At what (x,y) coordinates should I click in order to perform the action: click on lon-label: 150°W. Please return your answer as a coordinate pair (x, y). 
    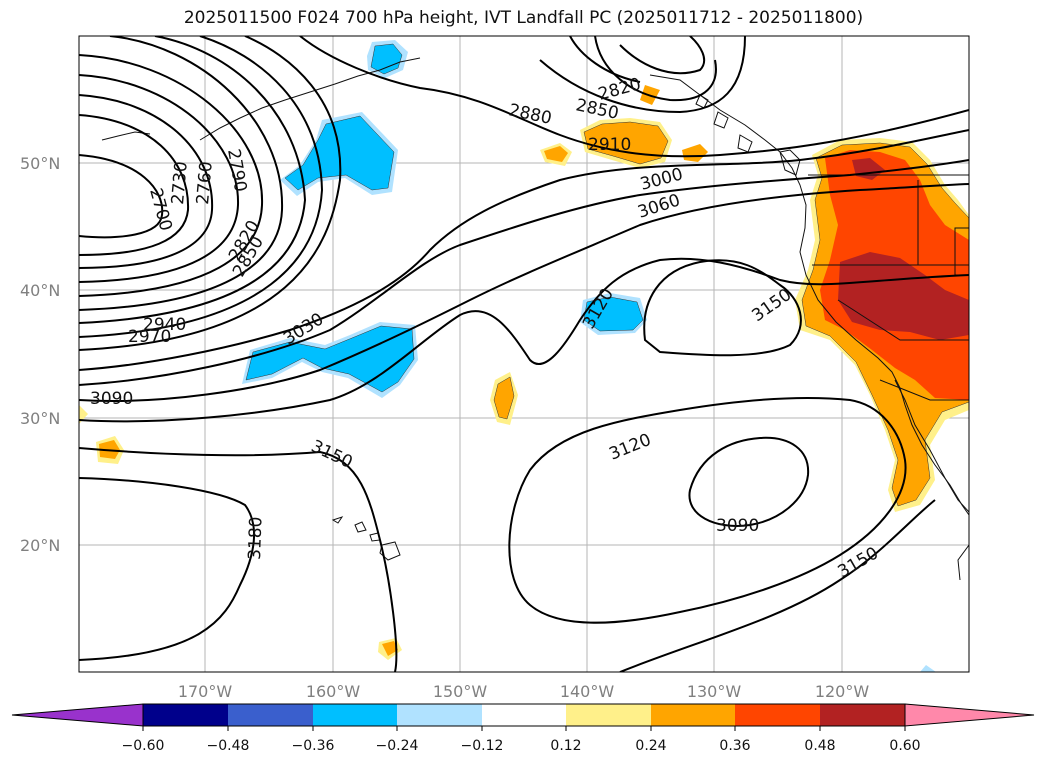
    Looking at the image, I should click on (460, 691).